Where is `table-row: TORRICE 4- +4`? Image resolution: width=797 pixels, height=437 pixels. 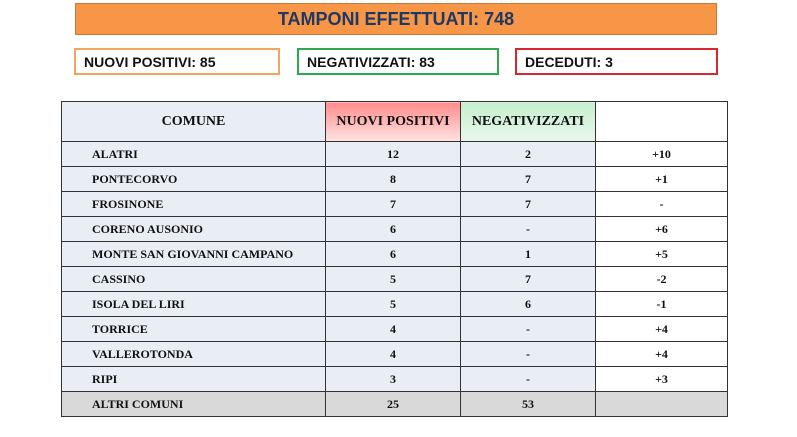 table-row: TORRICE 4- +4 is located at coordinates (394, 329).